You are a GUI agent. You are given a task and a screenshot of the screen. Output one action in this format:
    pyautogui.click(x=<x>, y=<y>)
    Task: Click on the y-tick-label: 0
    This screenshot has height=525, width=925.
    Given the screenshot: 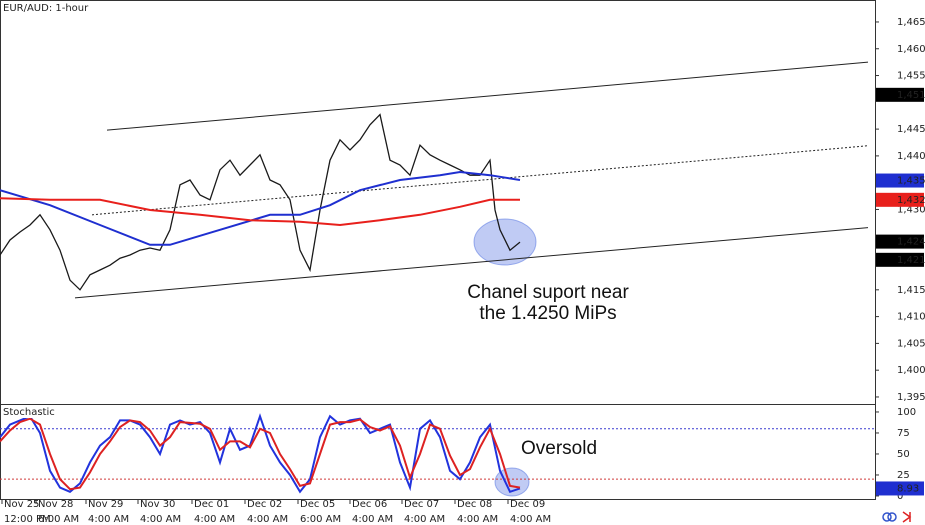 What is the action you would take?
    pyautogui.click(x=900, y=496)
    